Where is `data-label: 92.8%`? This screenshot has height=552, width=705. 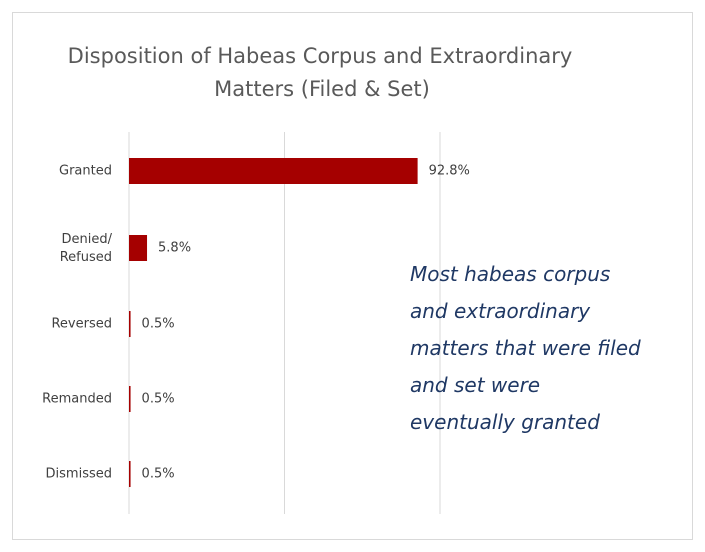 data-label: 92.8% is located at coordinates (449, 171).